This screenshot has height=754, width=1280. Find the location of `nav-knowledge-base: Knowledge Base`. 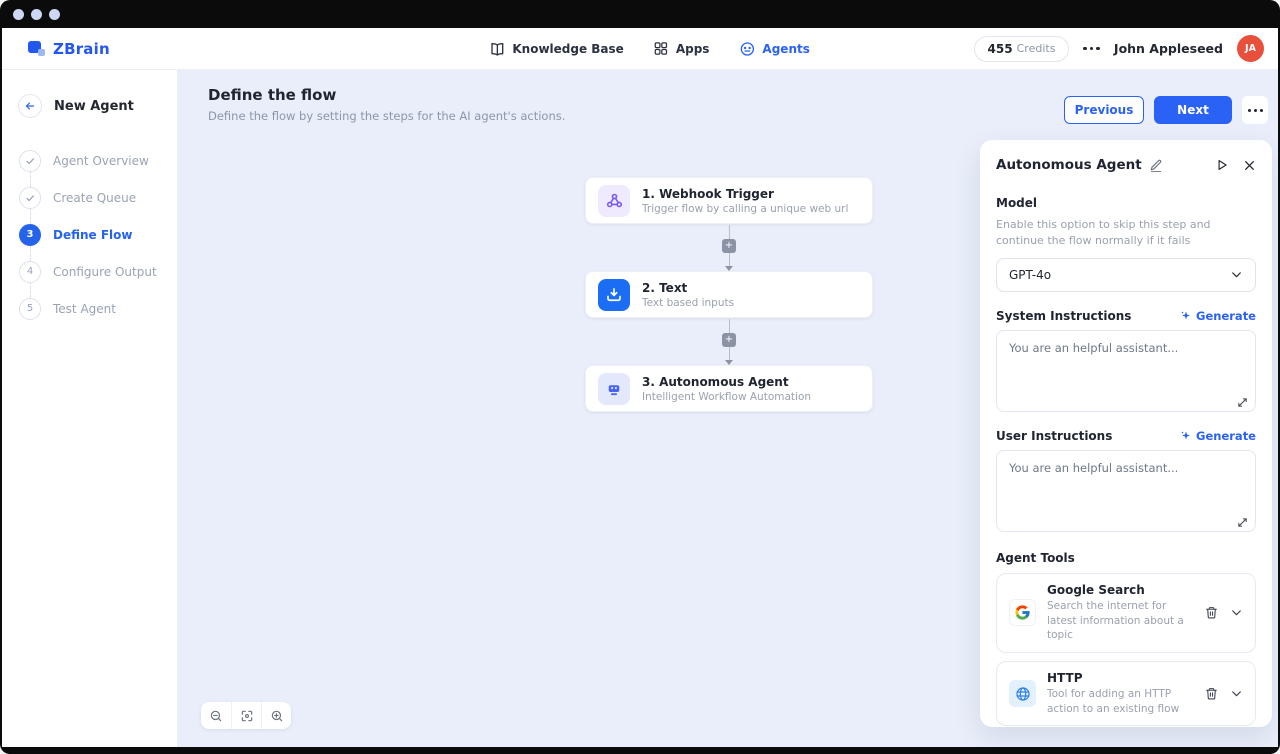

nav-knowledge-base: Knowledge Base is located at coordinates (556, 49).